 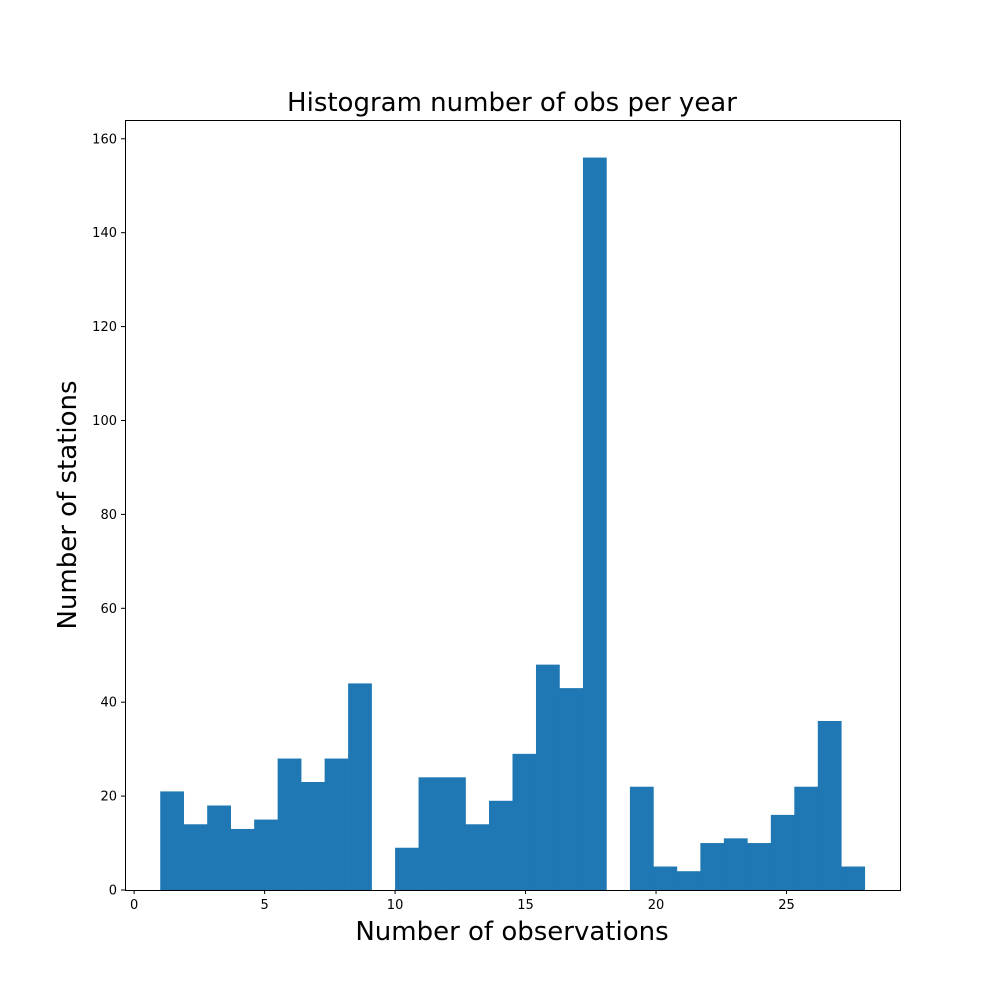 I want to click on x-tick-label: 5, so click(x=264, y=905).